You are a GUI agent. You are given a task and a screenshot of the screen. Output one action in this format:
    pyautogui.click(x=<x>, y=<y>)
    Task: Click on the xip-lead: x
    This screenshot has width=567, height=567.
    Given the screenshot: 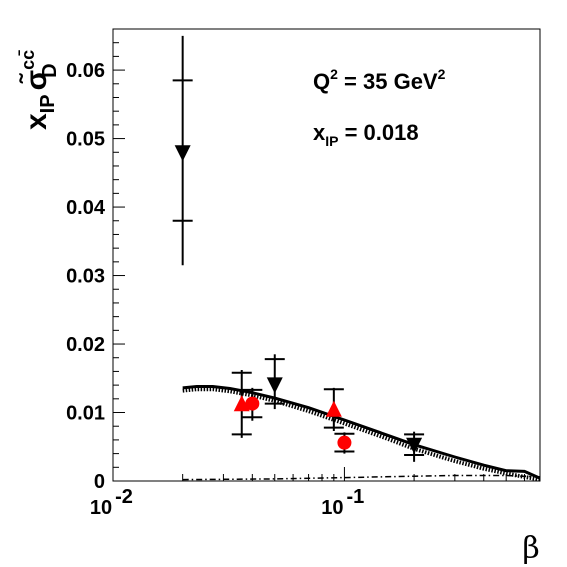 What is the action you would take?
    pyautogui.click(x=319, y=132)
    